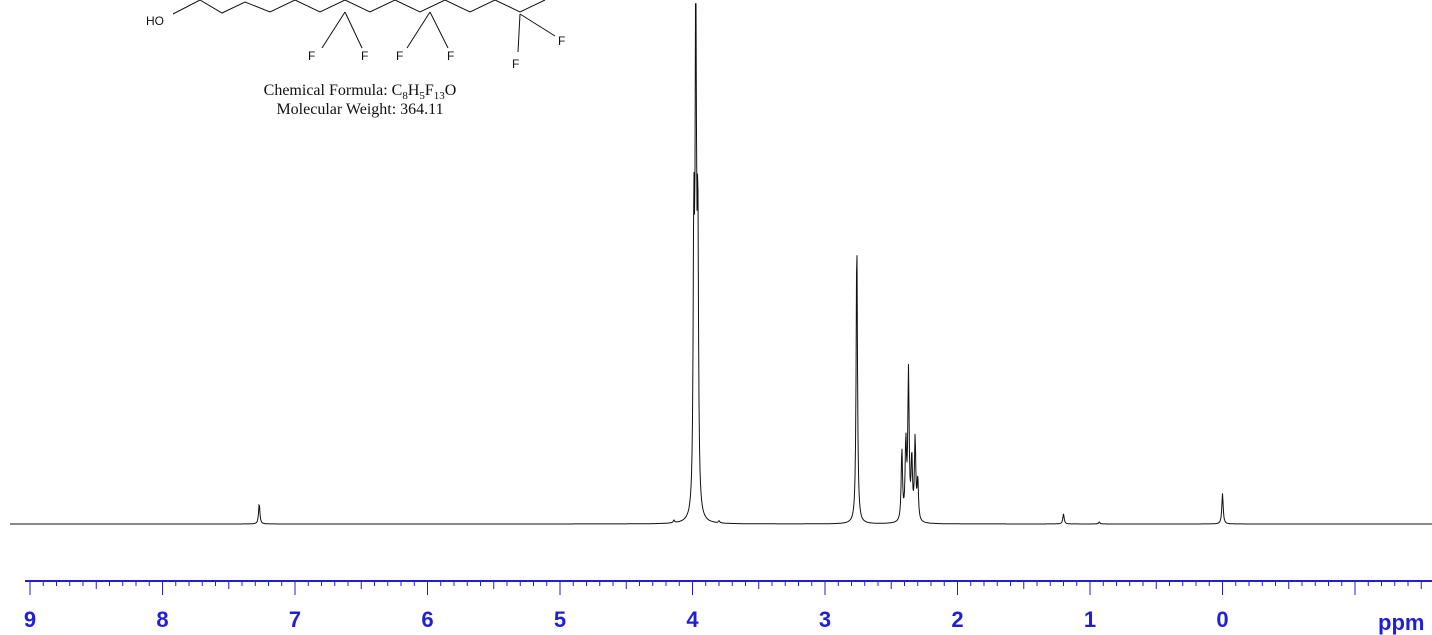  What do you see at coordinates (825, 619) in the screenshot?
I see `tick-label: 3` at bounding box center [825, 619].